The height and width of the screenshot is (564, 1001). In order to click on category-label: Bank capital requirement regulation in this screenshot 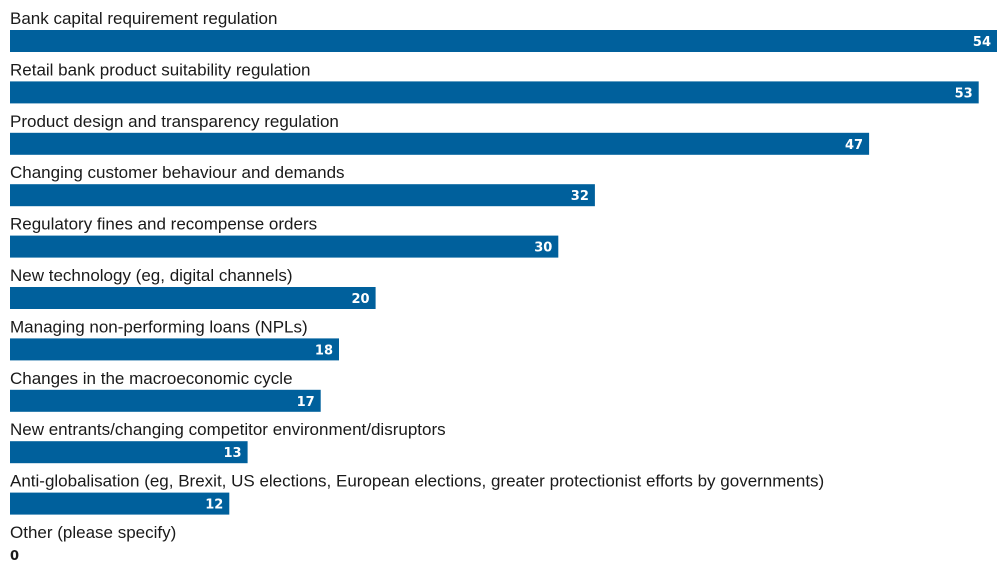, I will do `click(143, 18)`.